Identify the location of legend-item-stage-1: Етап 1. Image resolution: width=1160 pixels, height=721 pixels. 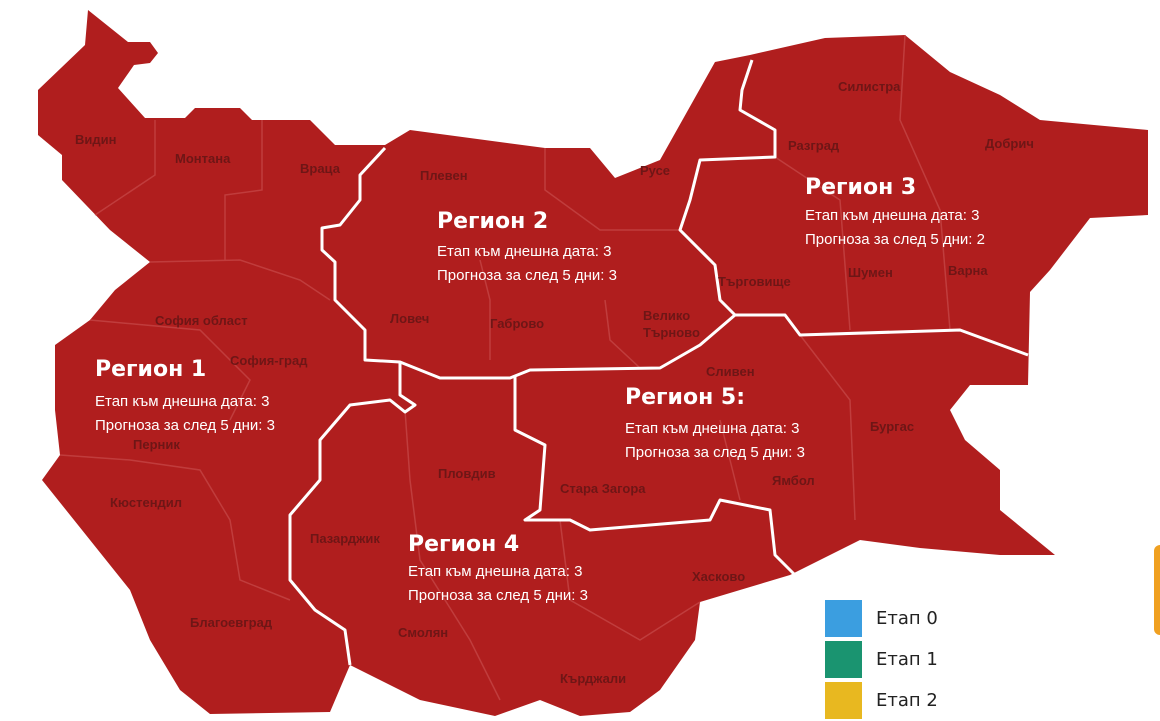
(881, 659).